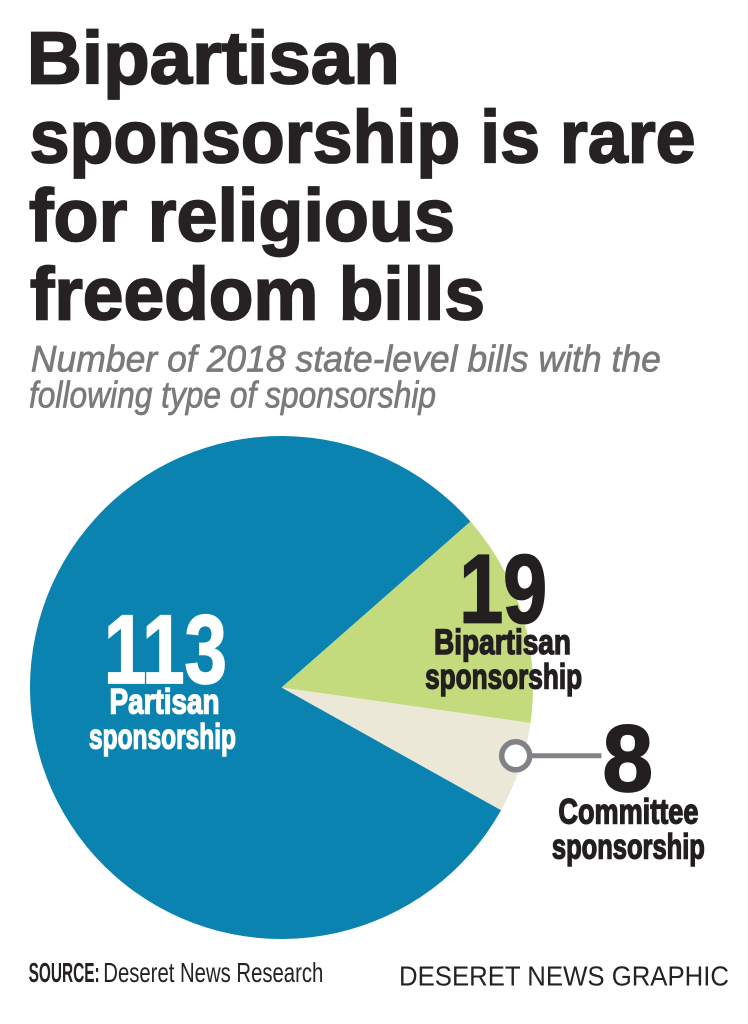  Describe the element at coordinates (165, 702) in the screenshot. I see `svg-text: Partisan` at that location.